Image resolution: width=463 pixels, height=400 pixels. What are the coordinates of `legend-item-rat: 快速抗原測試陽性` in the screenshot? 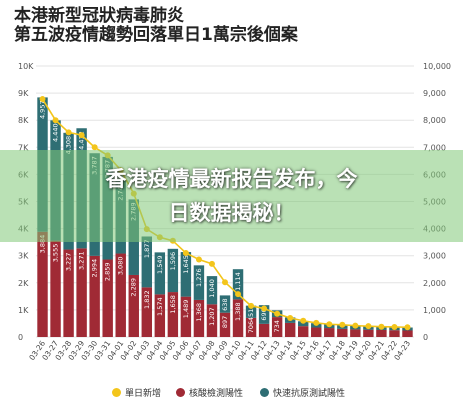 It's located at (302, 392).